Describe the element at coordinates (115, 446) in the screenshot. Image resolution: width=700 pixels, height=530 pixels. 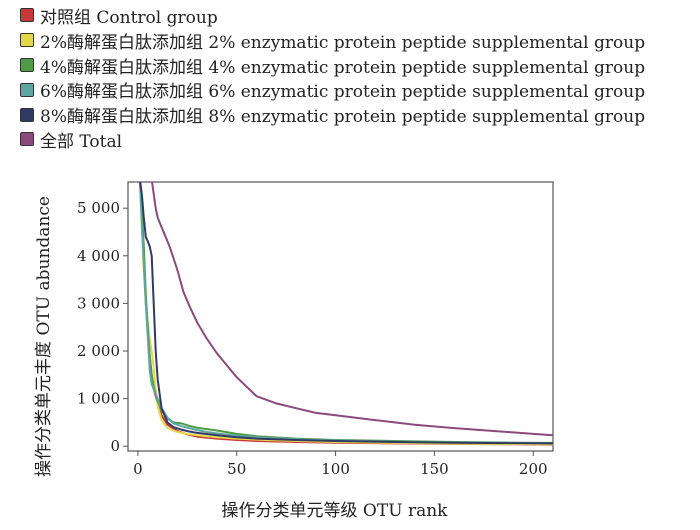
I see `y-tick-label: 0` at that location.